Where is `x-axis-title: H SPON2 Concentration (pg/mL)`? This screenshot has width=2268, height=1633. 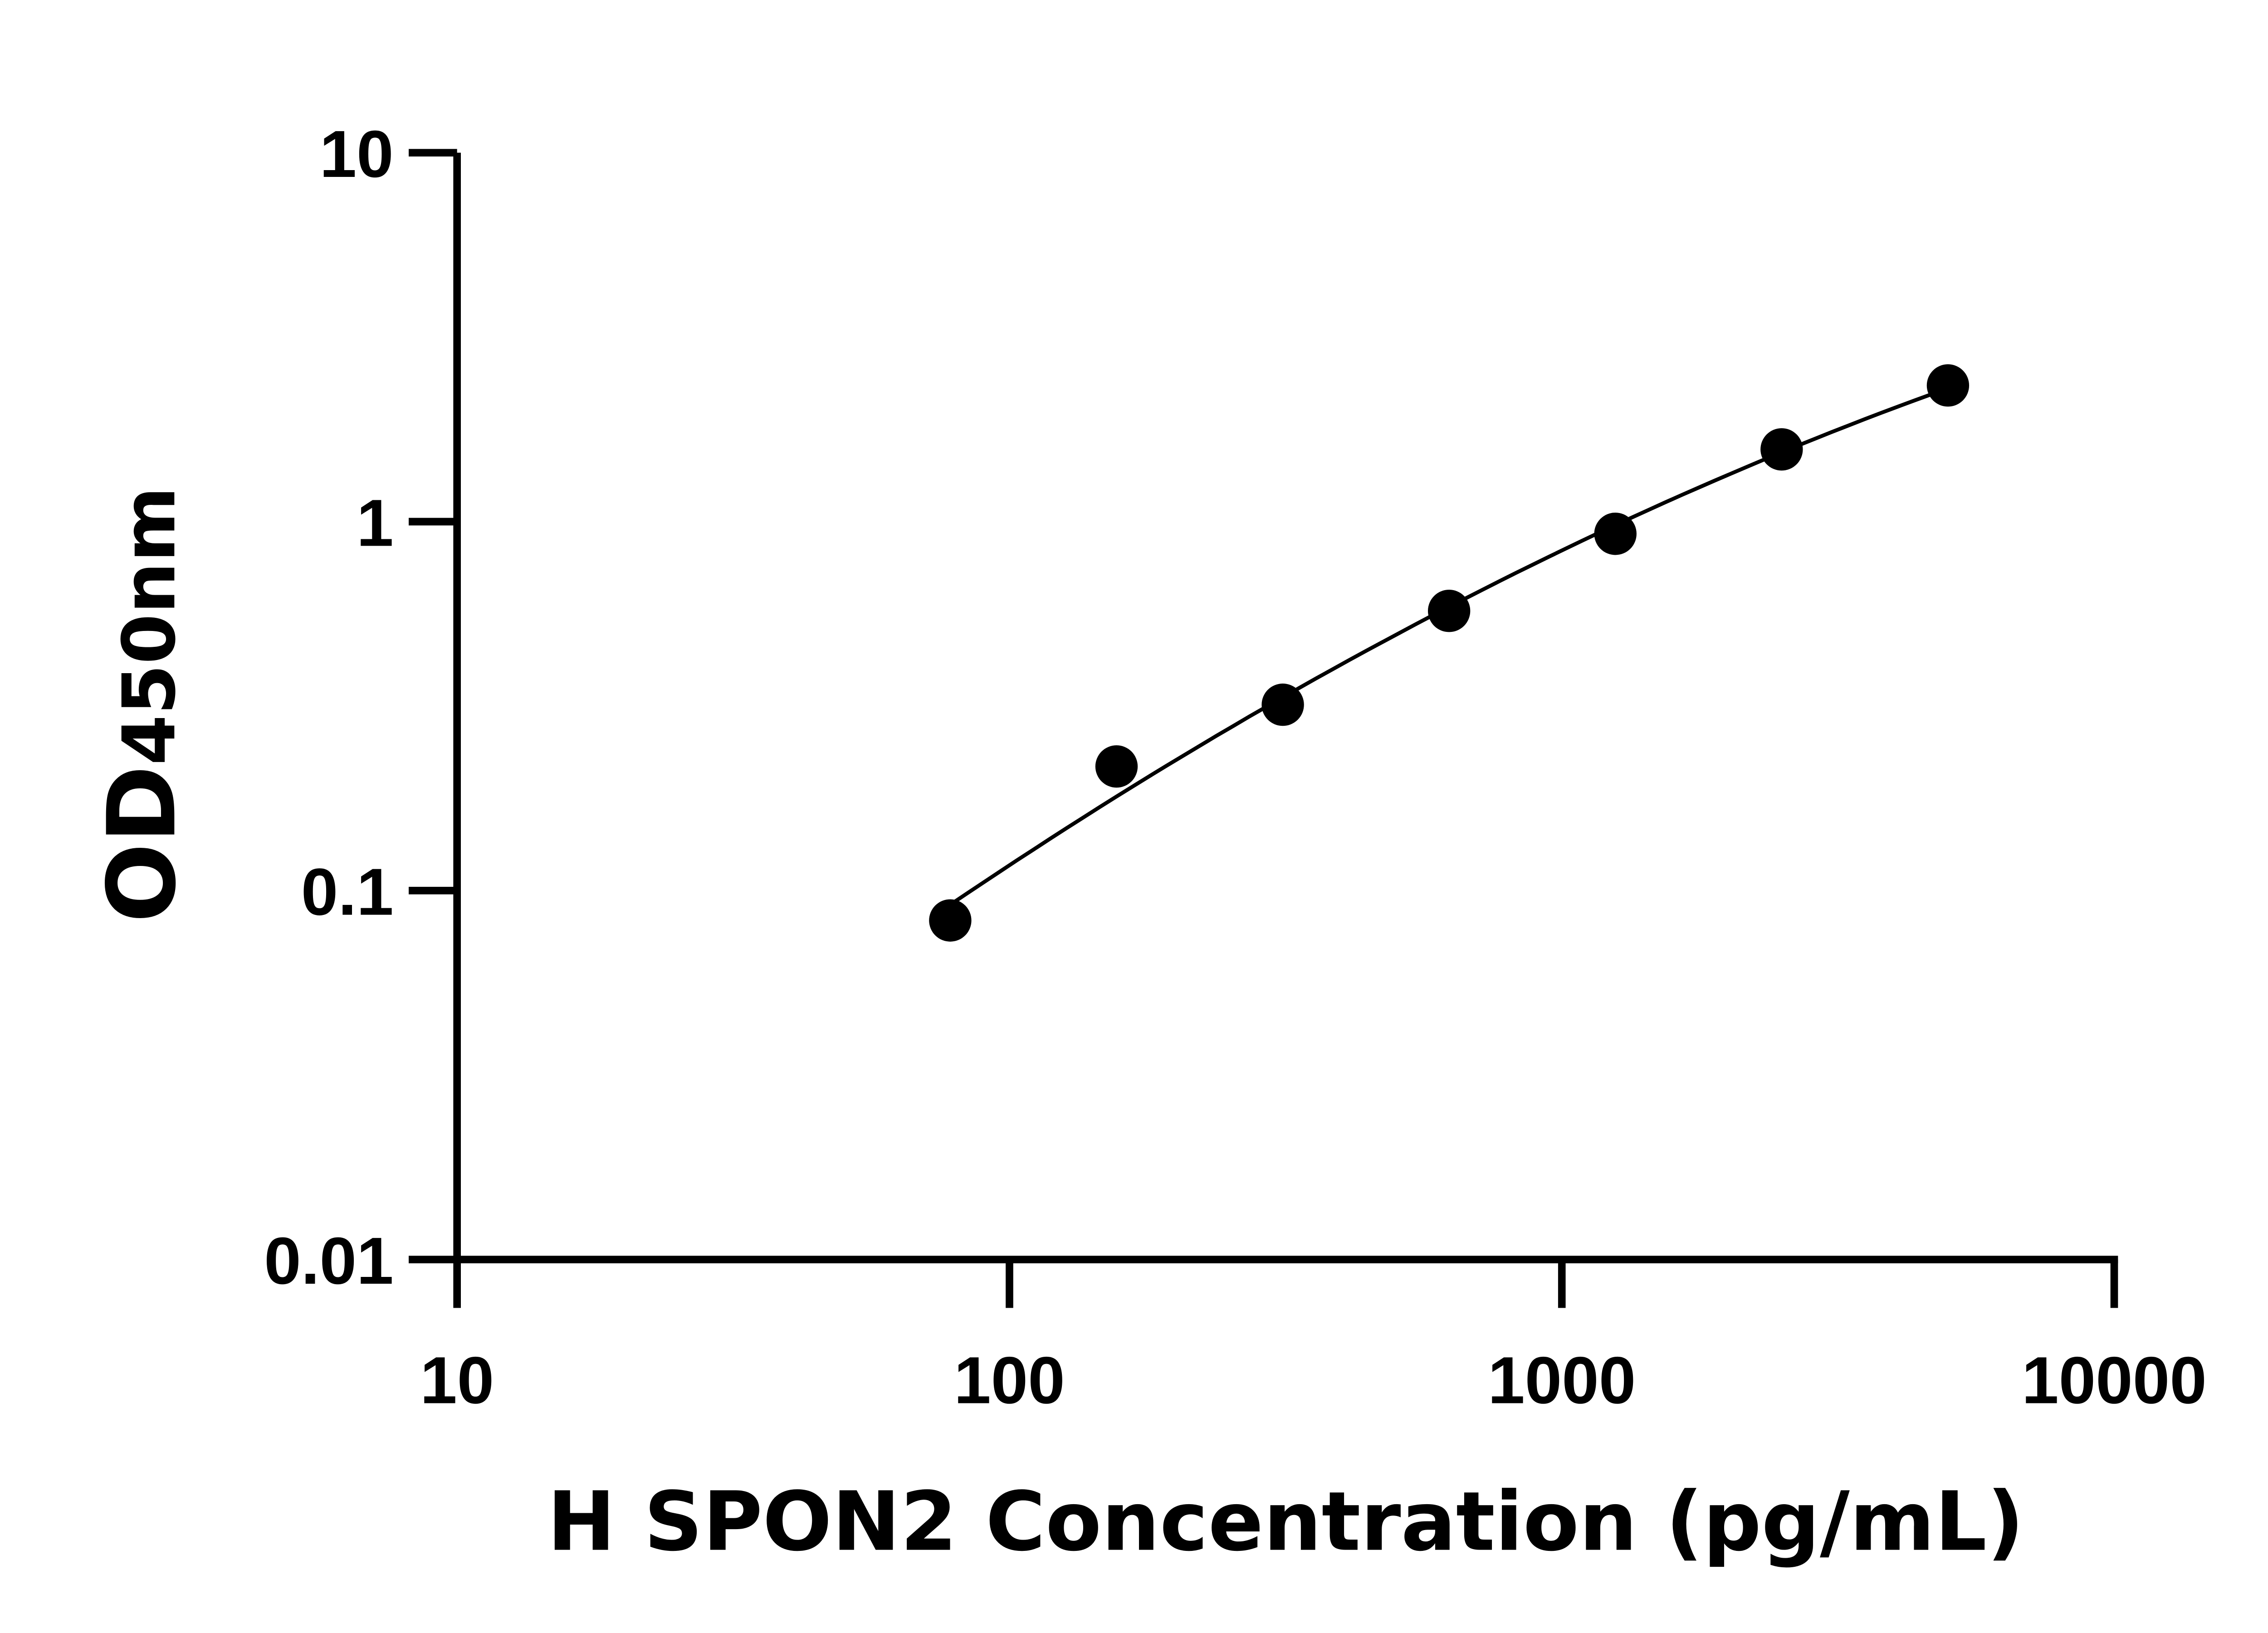 x-axis-title: H SPON2 Concentration (pg/mL) is located at coordinates (1285, 1522).